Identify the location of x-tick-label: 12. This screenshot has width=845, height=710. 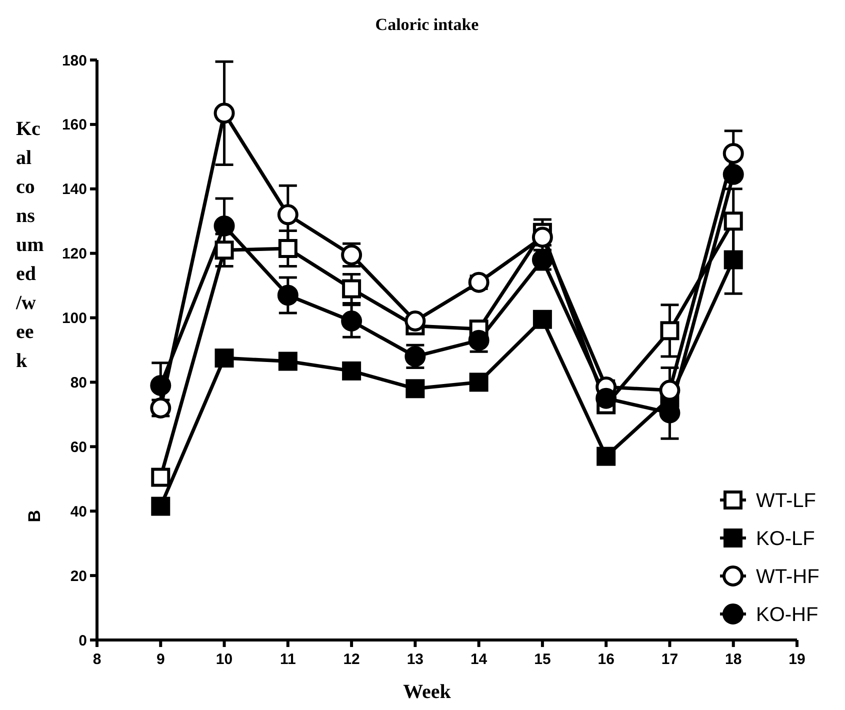
(351, 659).